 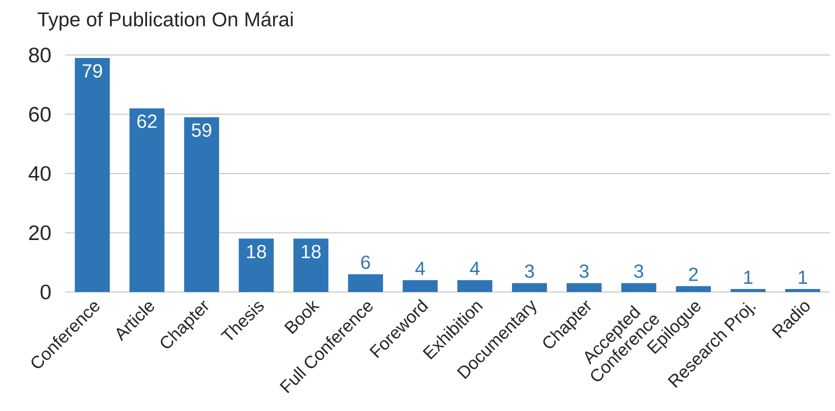 What do you see at coordinates (365, 263) in the screenshot?
I see `data-label: 6` at bounding box center [365, 263].